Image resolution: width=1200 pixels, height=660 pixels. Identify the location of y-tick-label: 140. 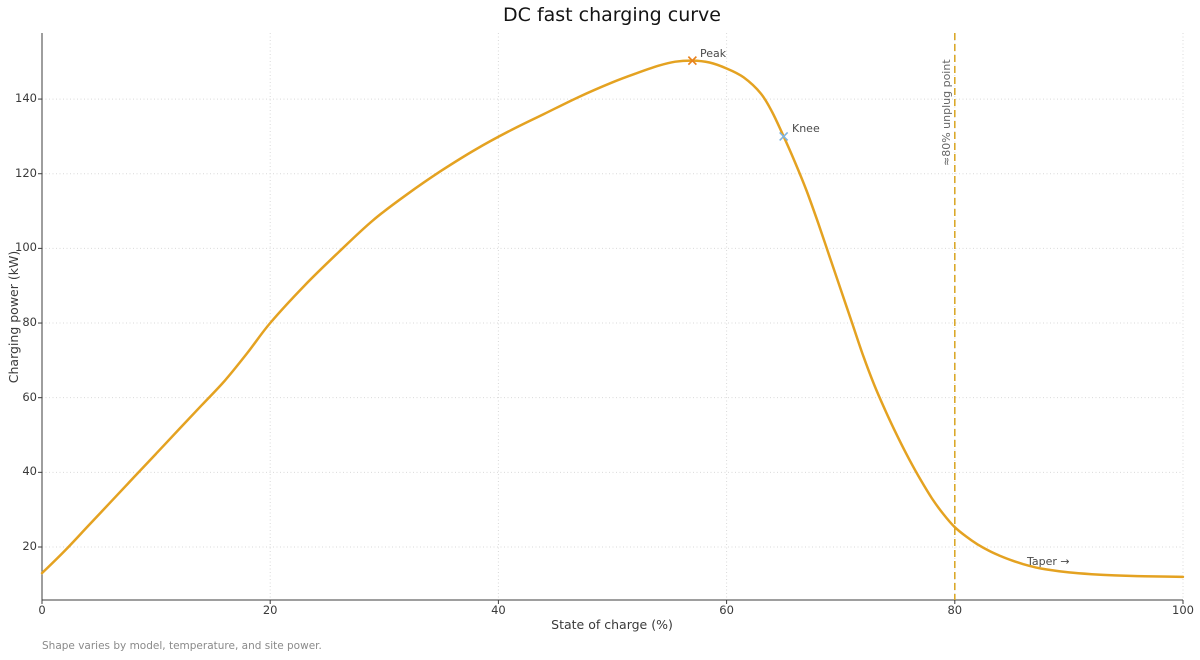
(26, 98).